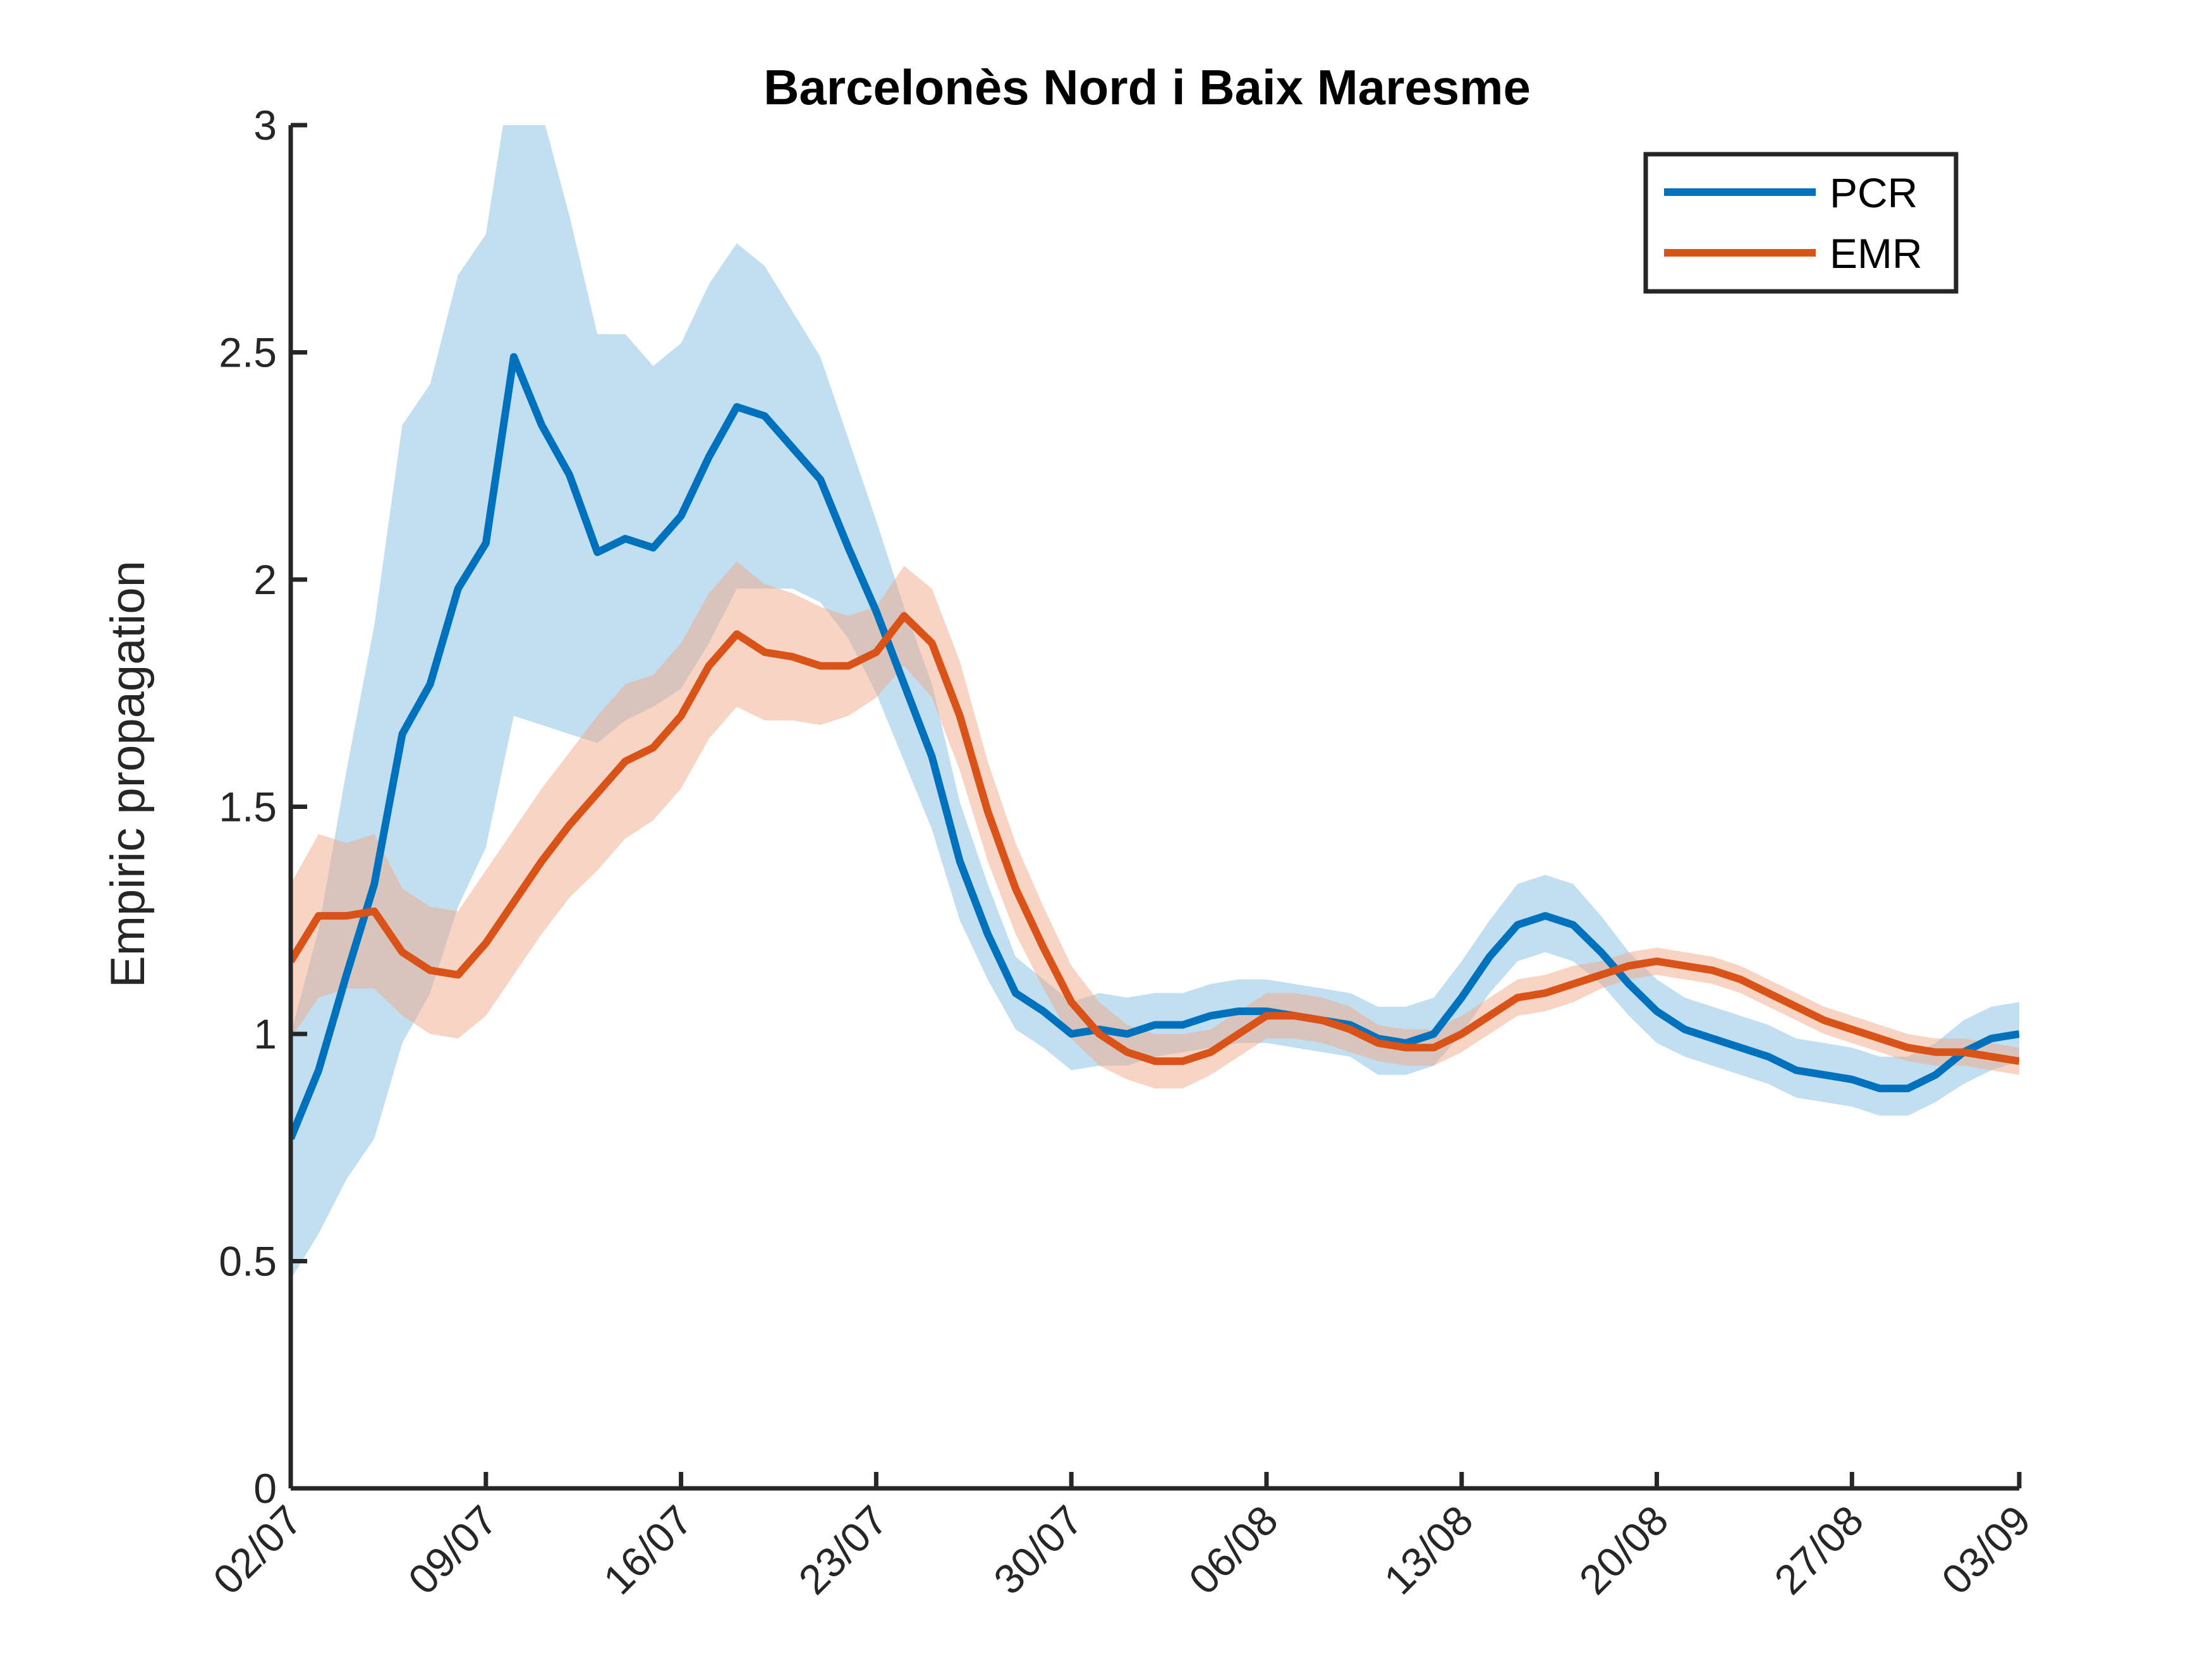 This screenshot has width=2212, height=1659. I want to click on legend-label-pcr: PCR, so click(1874, 192).